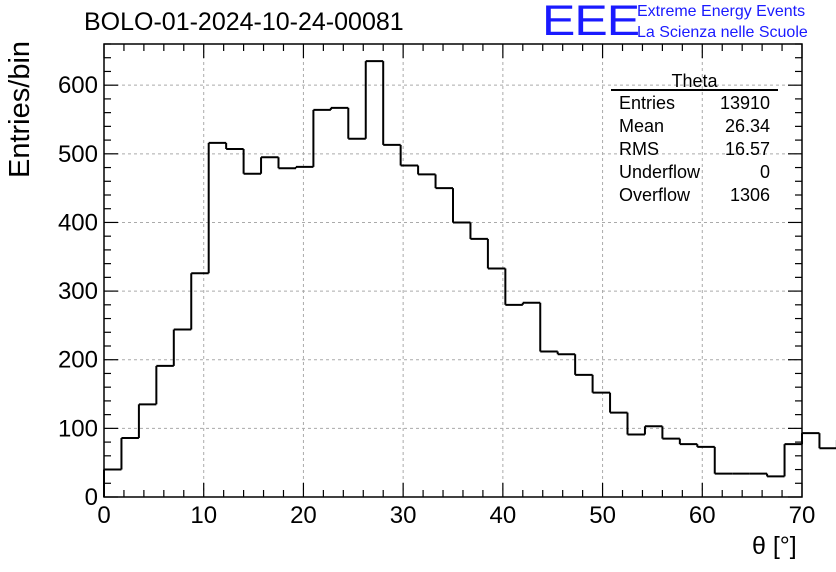 This screenshot has width=836, height=572. I want to click on stats-label: Entries, so click(647, 103).